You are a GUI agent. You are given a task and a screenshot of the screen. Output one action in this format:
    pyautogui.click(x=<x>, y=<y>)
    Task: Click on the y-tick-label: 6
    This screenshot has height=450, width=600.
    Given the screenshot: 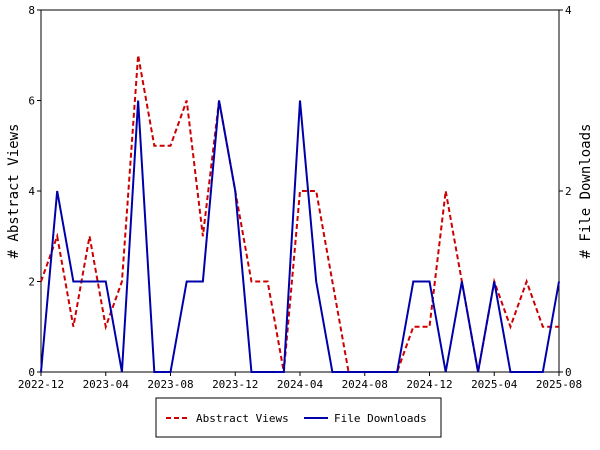 What is the action you would take?
    pyautogui.click(x=31, y=101)
    